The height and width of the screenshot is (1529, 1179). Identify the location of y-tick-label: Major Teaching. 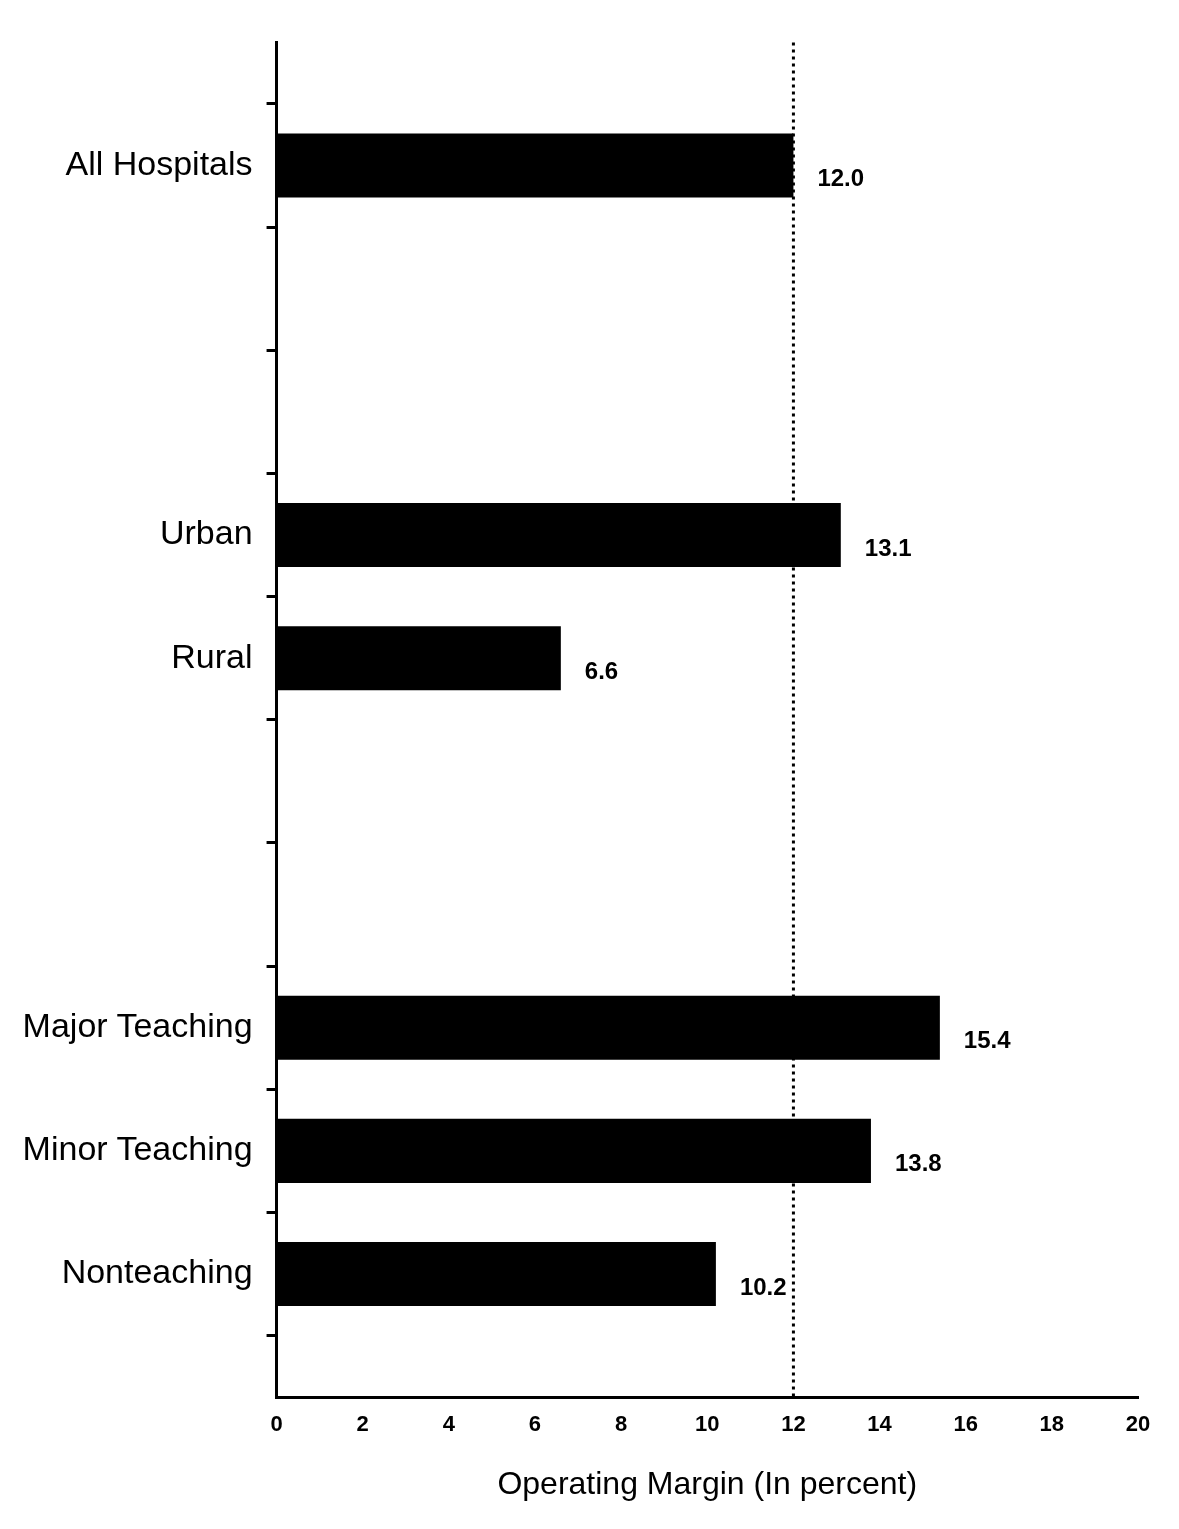
(137, 1025).